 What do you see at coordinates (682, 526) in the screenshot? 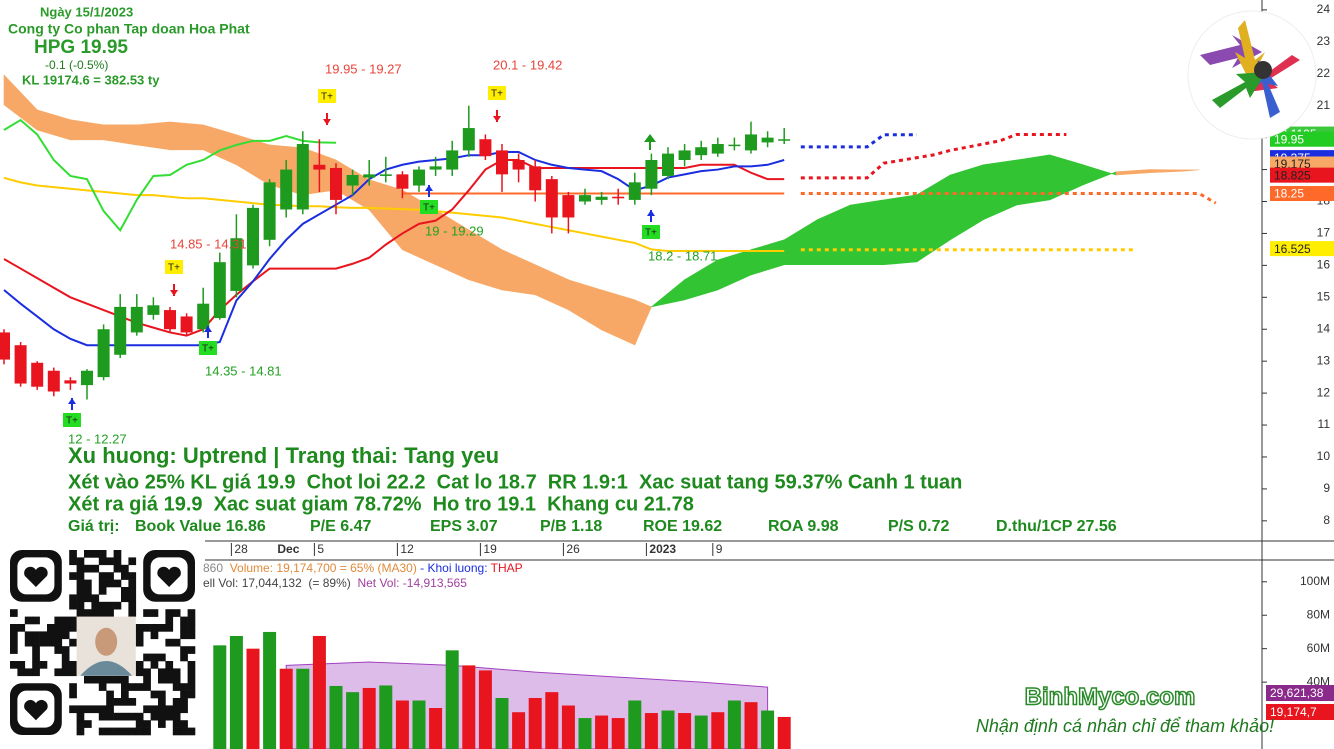
I see `metric: ROE 19.62` at bounding box center [682, 526].